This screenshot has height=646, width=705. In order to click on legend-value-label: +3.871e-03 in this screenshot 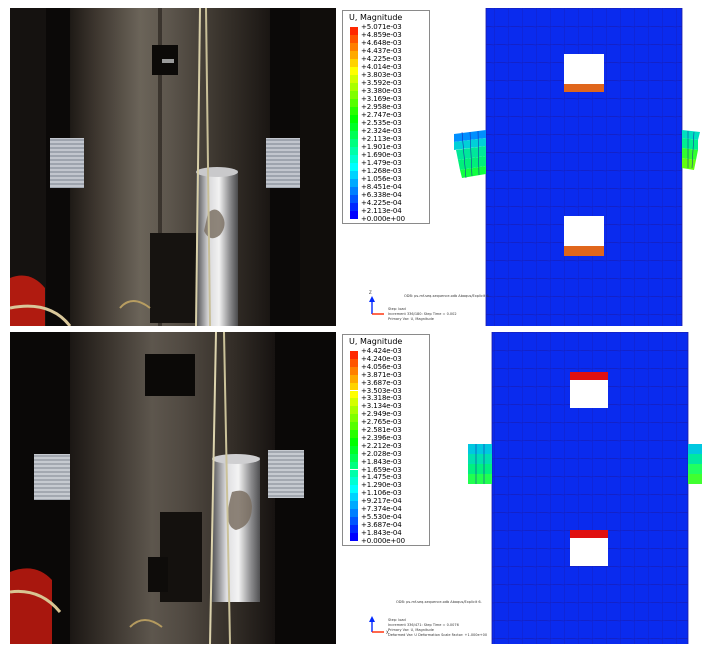, I will do `click(381, 374)`.